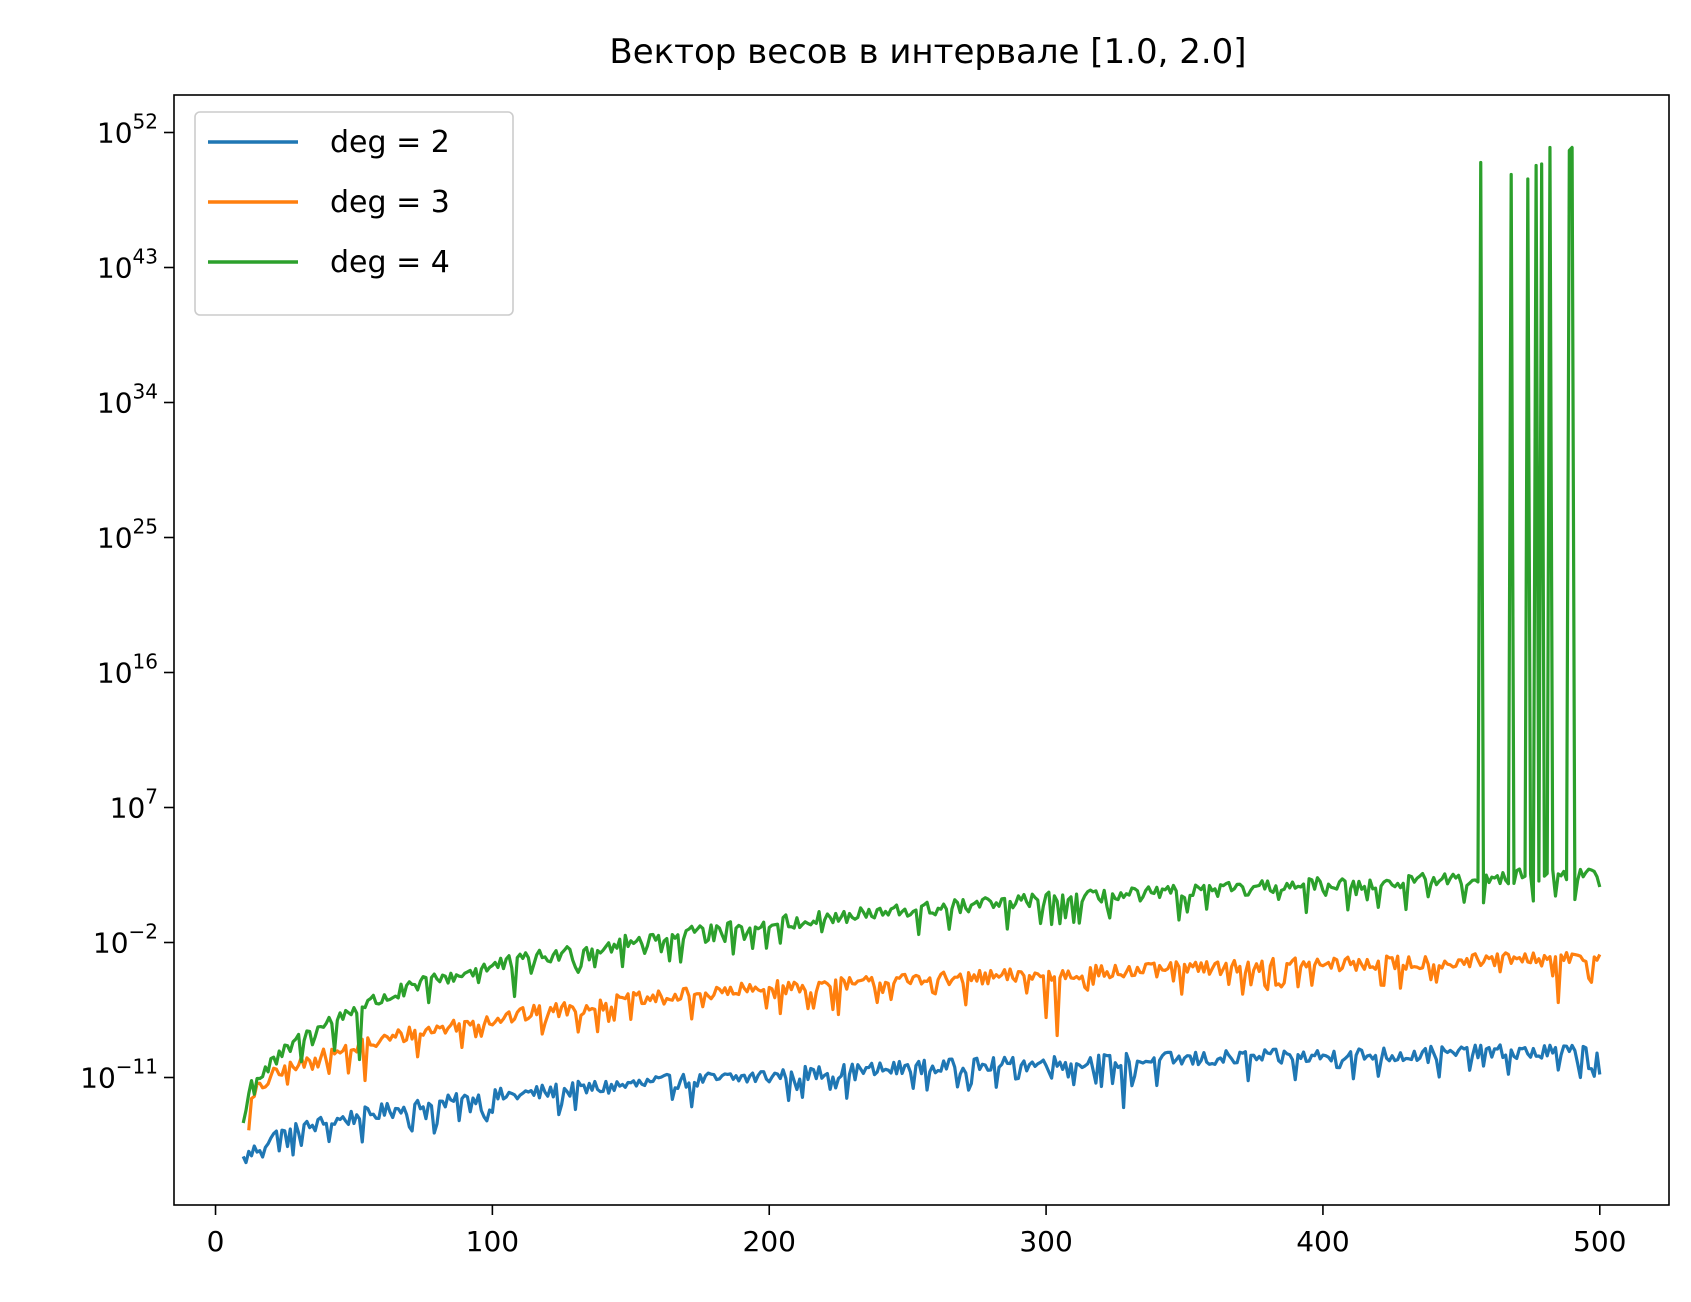  I want to click on x-axis: 0 100 200 300 400 500, so click(917, 1231).